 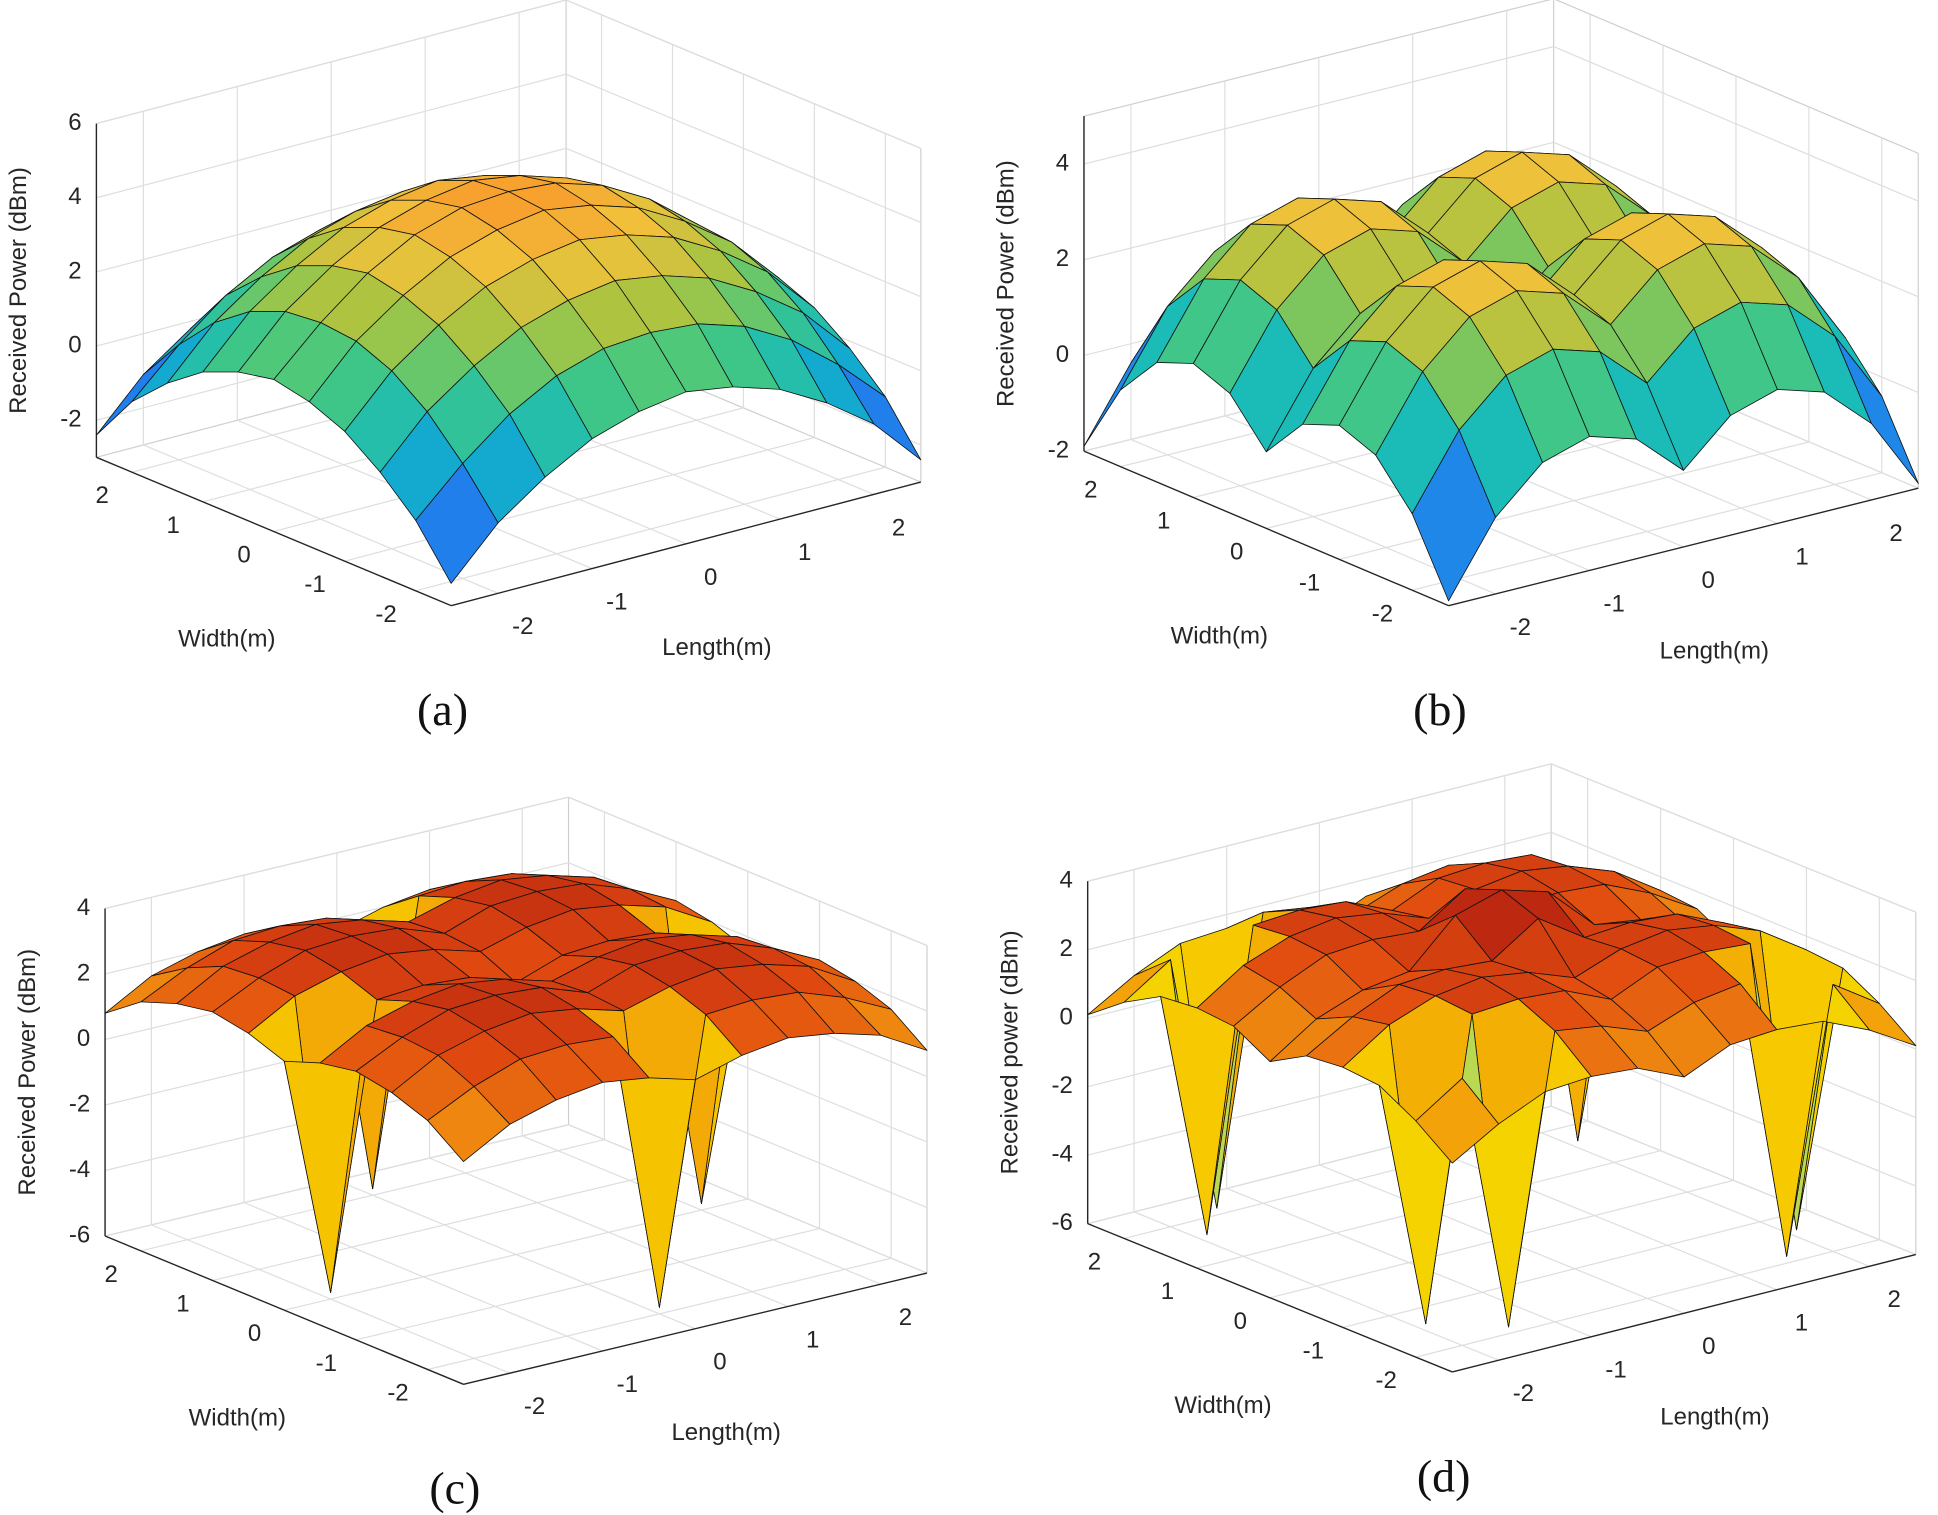 What do you see at coordinates (1163, 521) in the screenshot?
I see `y-tick-label: 1` at bounding box center [1163, 521].